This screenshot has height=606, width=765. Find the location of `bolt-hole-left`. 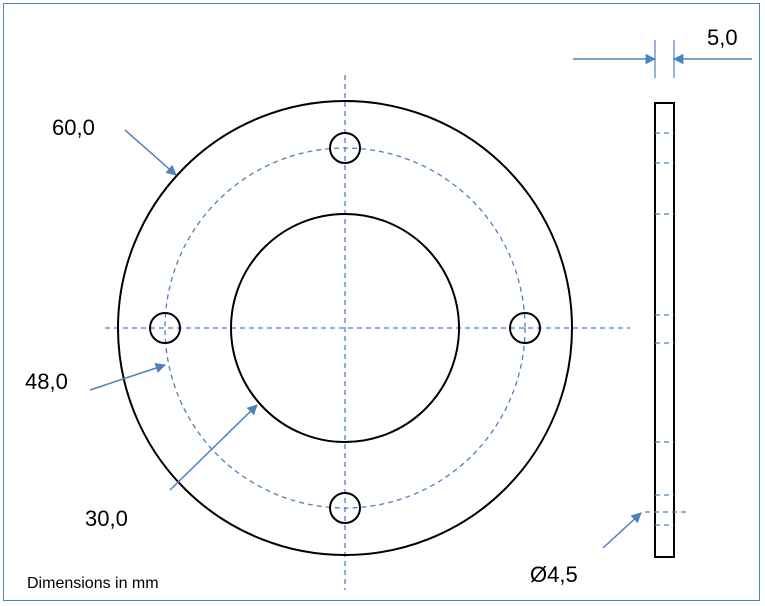

bolt-hole-left is located at coordinates (165, 328).